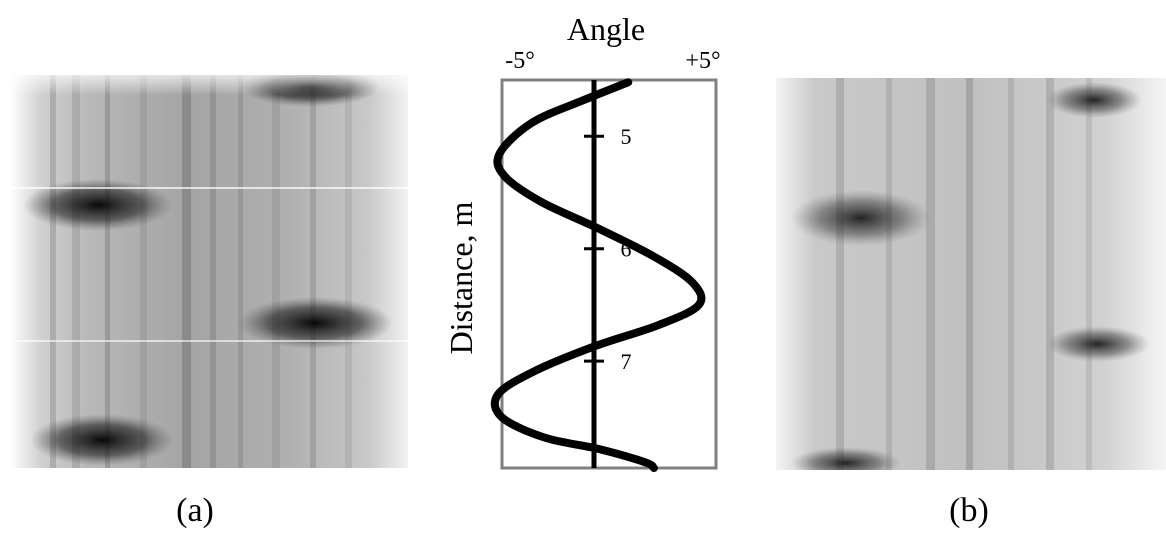 Image resolution: width=1166 pixels, height=534 pixels. I want to click on y-axis-label: Distance, m, so click(461, 277).